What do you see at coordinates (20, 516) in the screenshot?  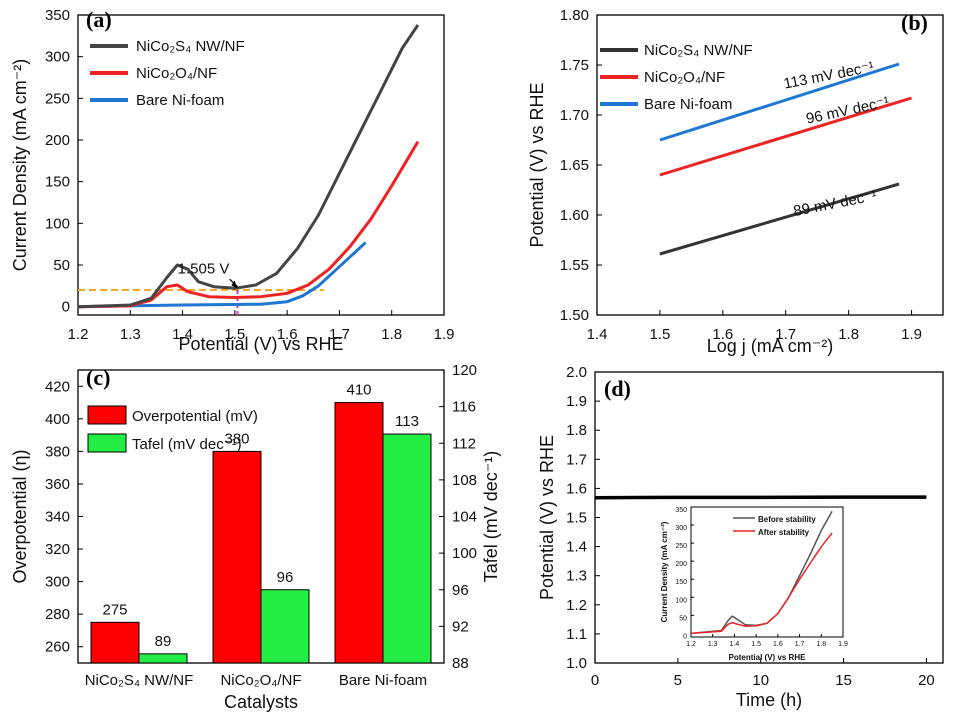 I see `panel-c-ylabel: Overpotential (η)` at bounding box center [20, 516].